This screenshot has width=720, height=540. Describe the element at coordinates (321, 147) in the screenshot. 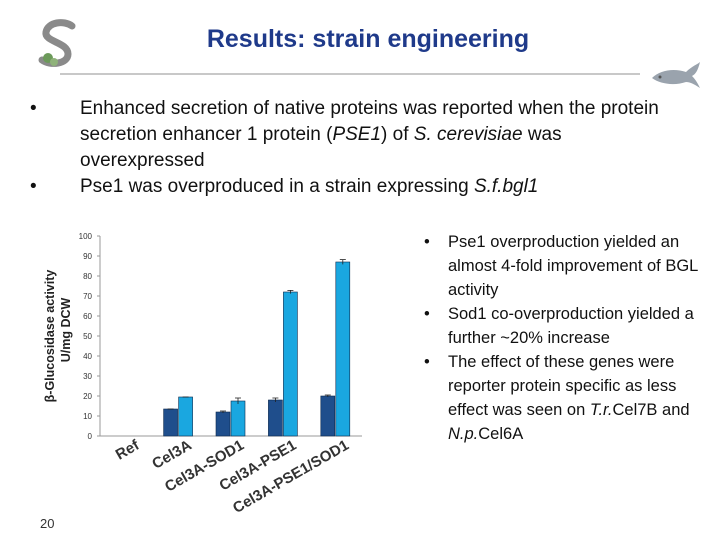

I see `bullet-text: was overexpressed` at that location.